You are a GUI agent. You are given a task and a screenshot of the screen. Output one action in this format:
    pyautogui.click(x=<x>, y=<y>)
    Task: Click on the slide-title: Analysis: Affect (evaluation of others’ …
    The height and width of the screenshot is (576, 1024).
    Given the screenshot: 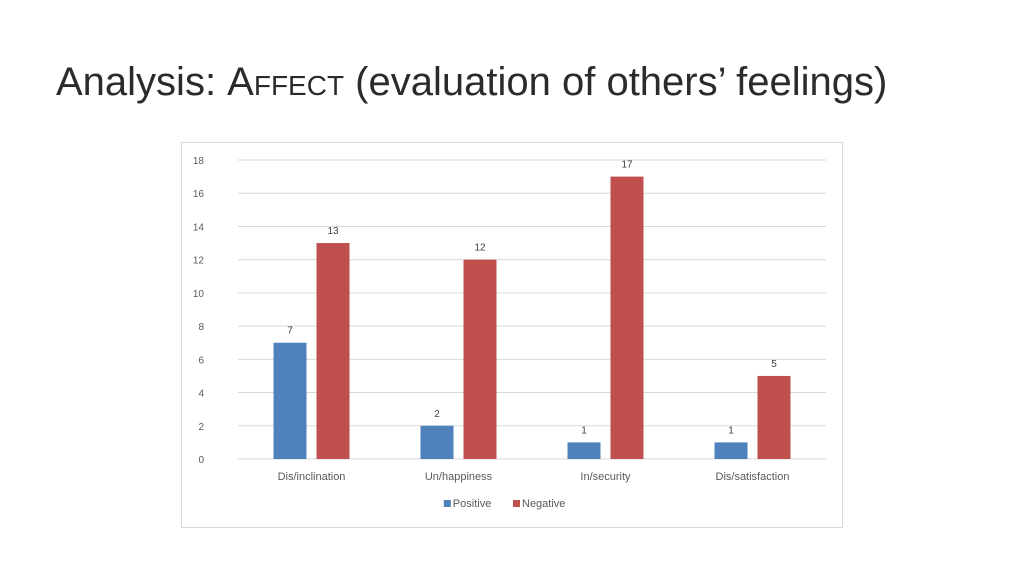 What is the action you would take?
    pyautogui.click(x=471, y=82)
    